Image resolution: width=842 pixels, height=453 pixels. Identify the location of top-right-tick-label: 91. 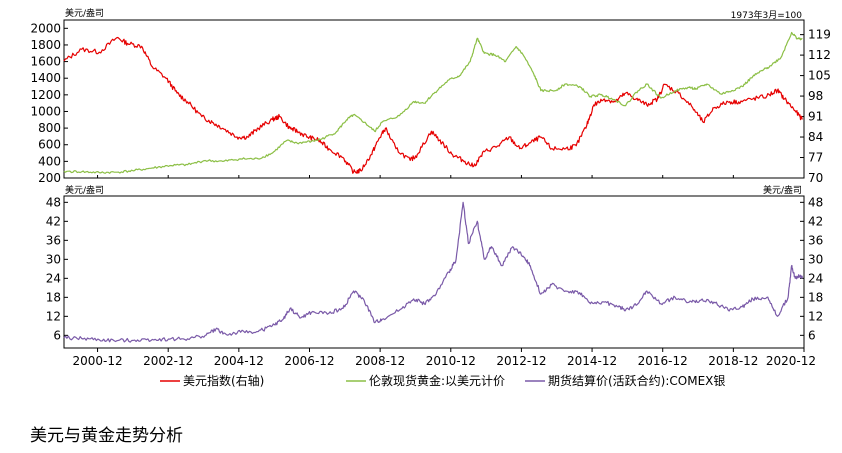
(815, 117).